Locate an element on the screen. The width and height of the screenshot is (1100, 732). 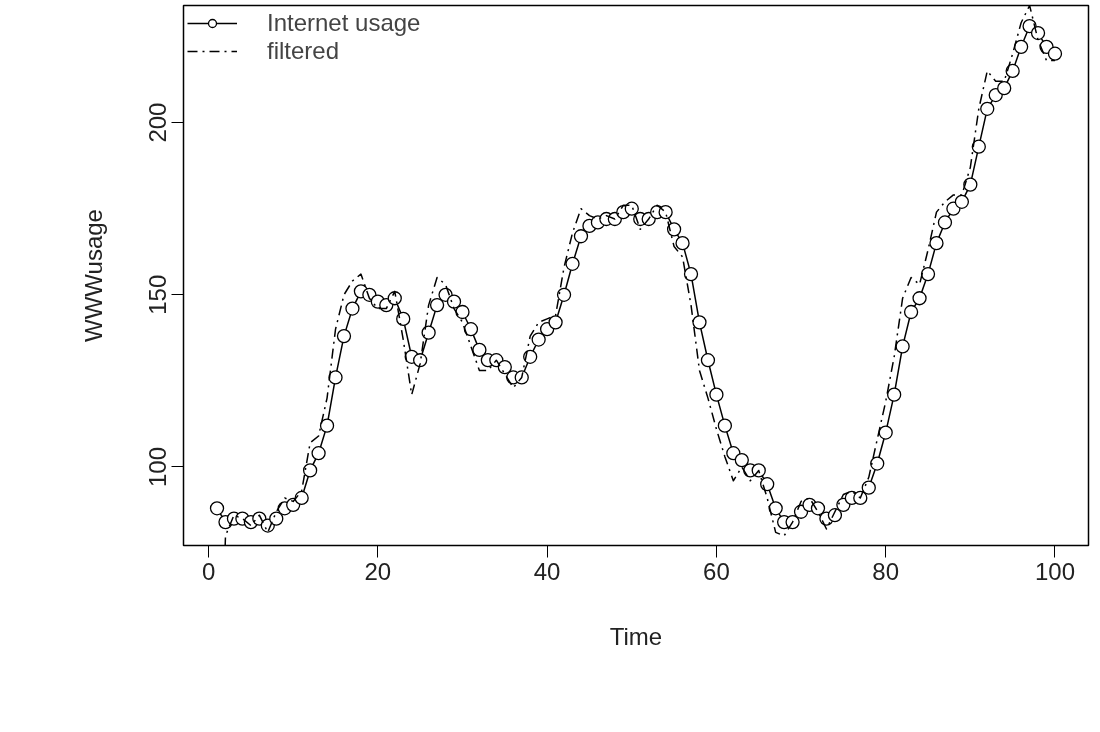
x-tick-label: 80 is located at coordinates (886, 571).